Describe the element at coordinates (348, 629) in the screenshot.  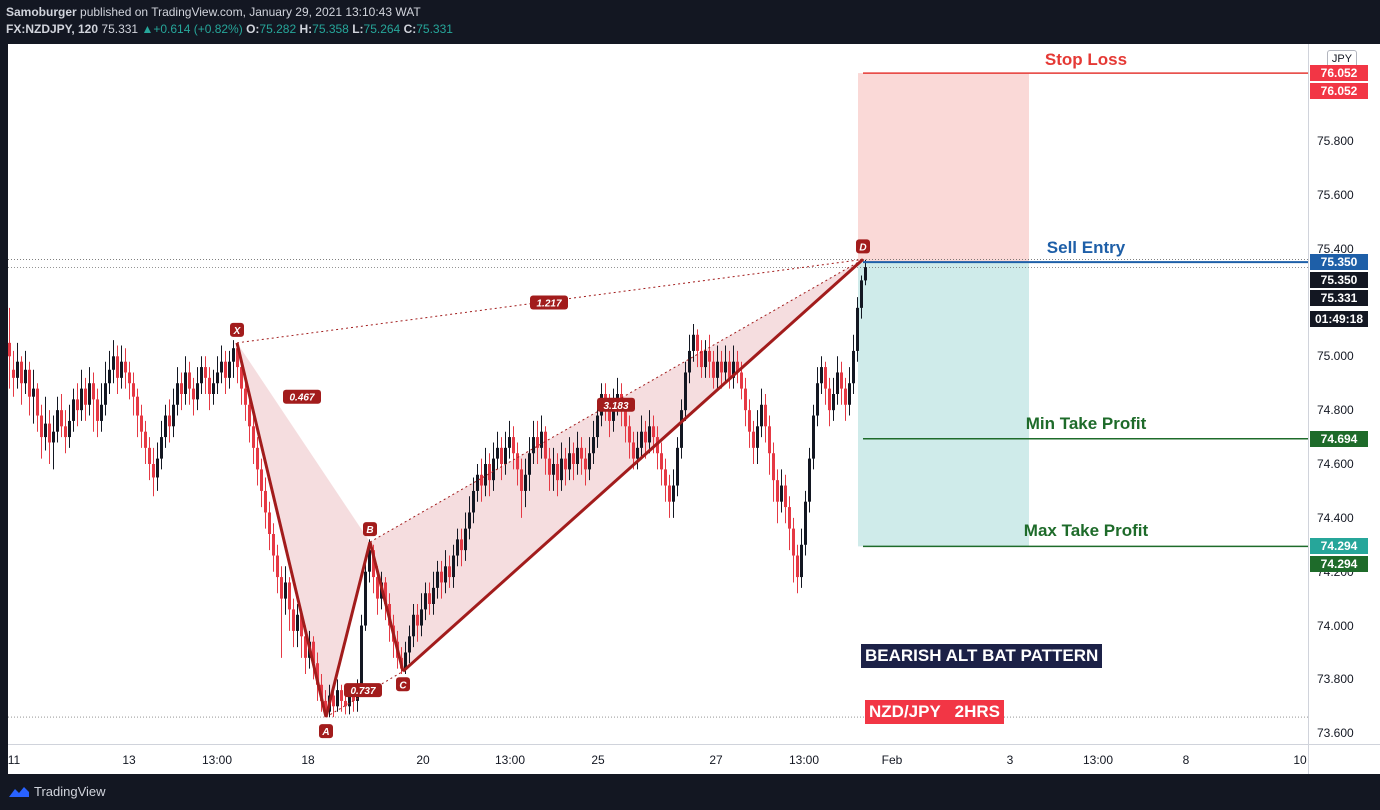
I see `leg-ab` at that location.